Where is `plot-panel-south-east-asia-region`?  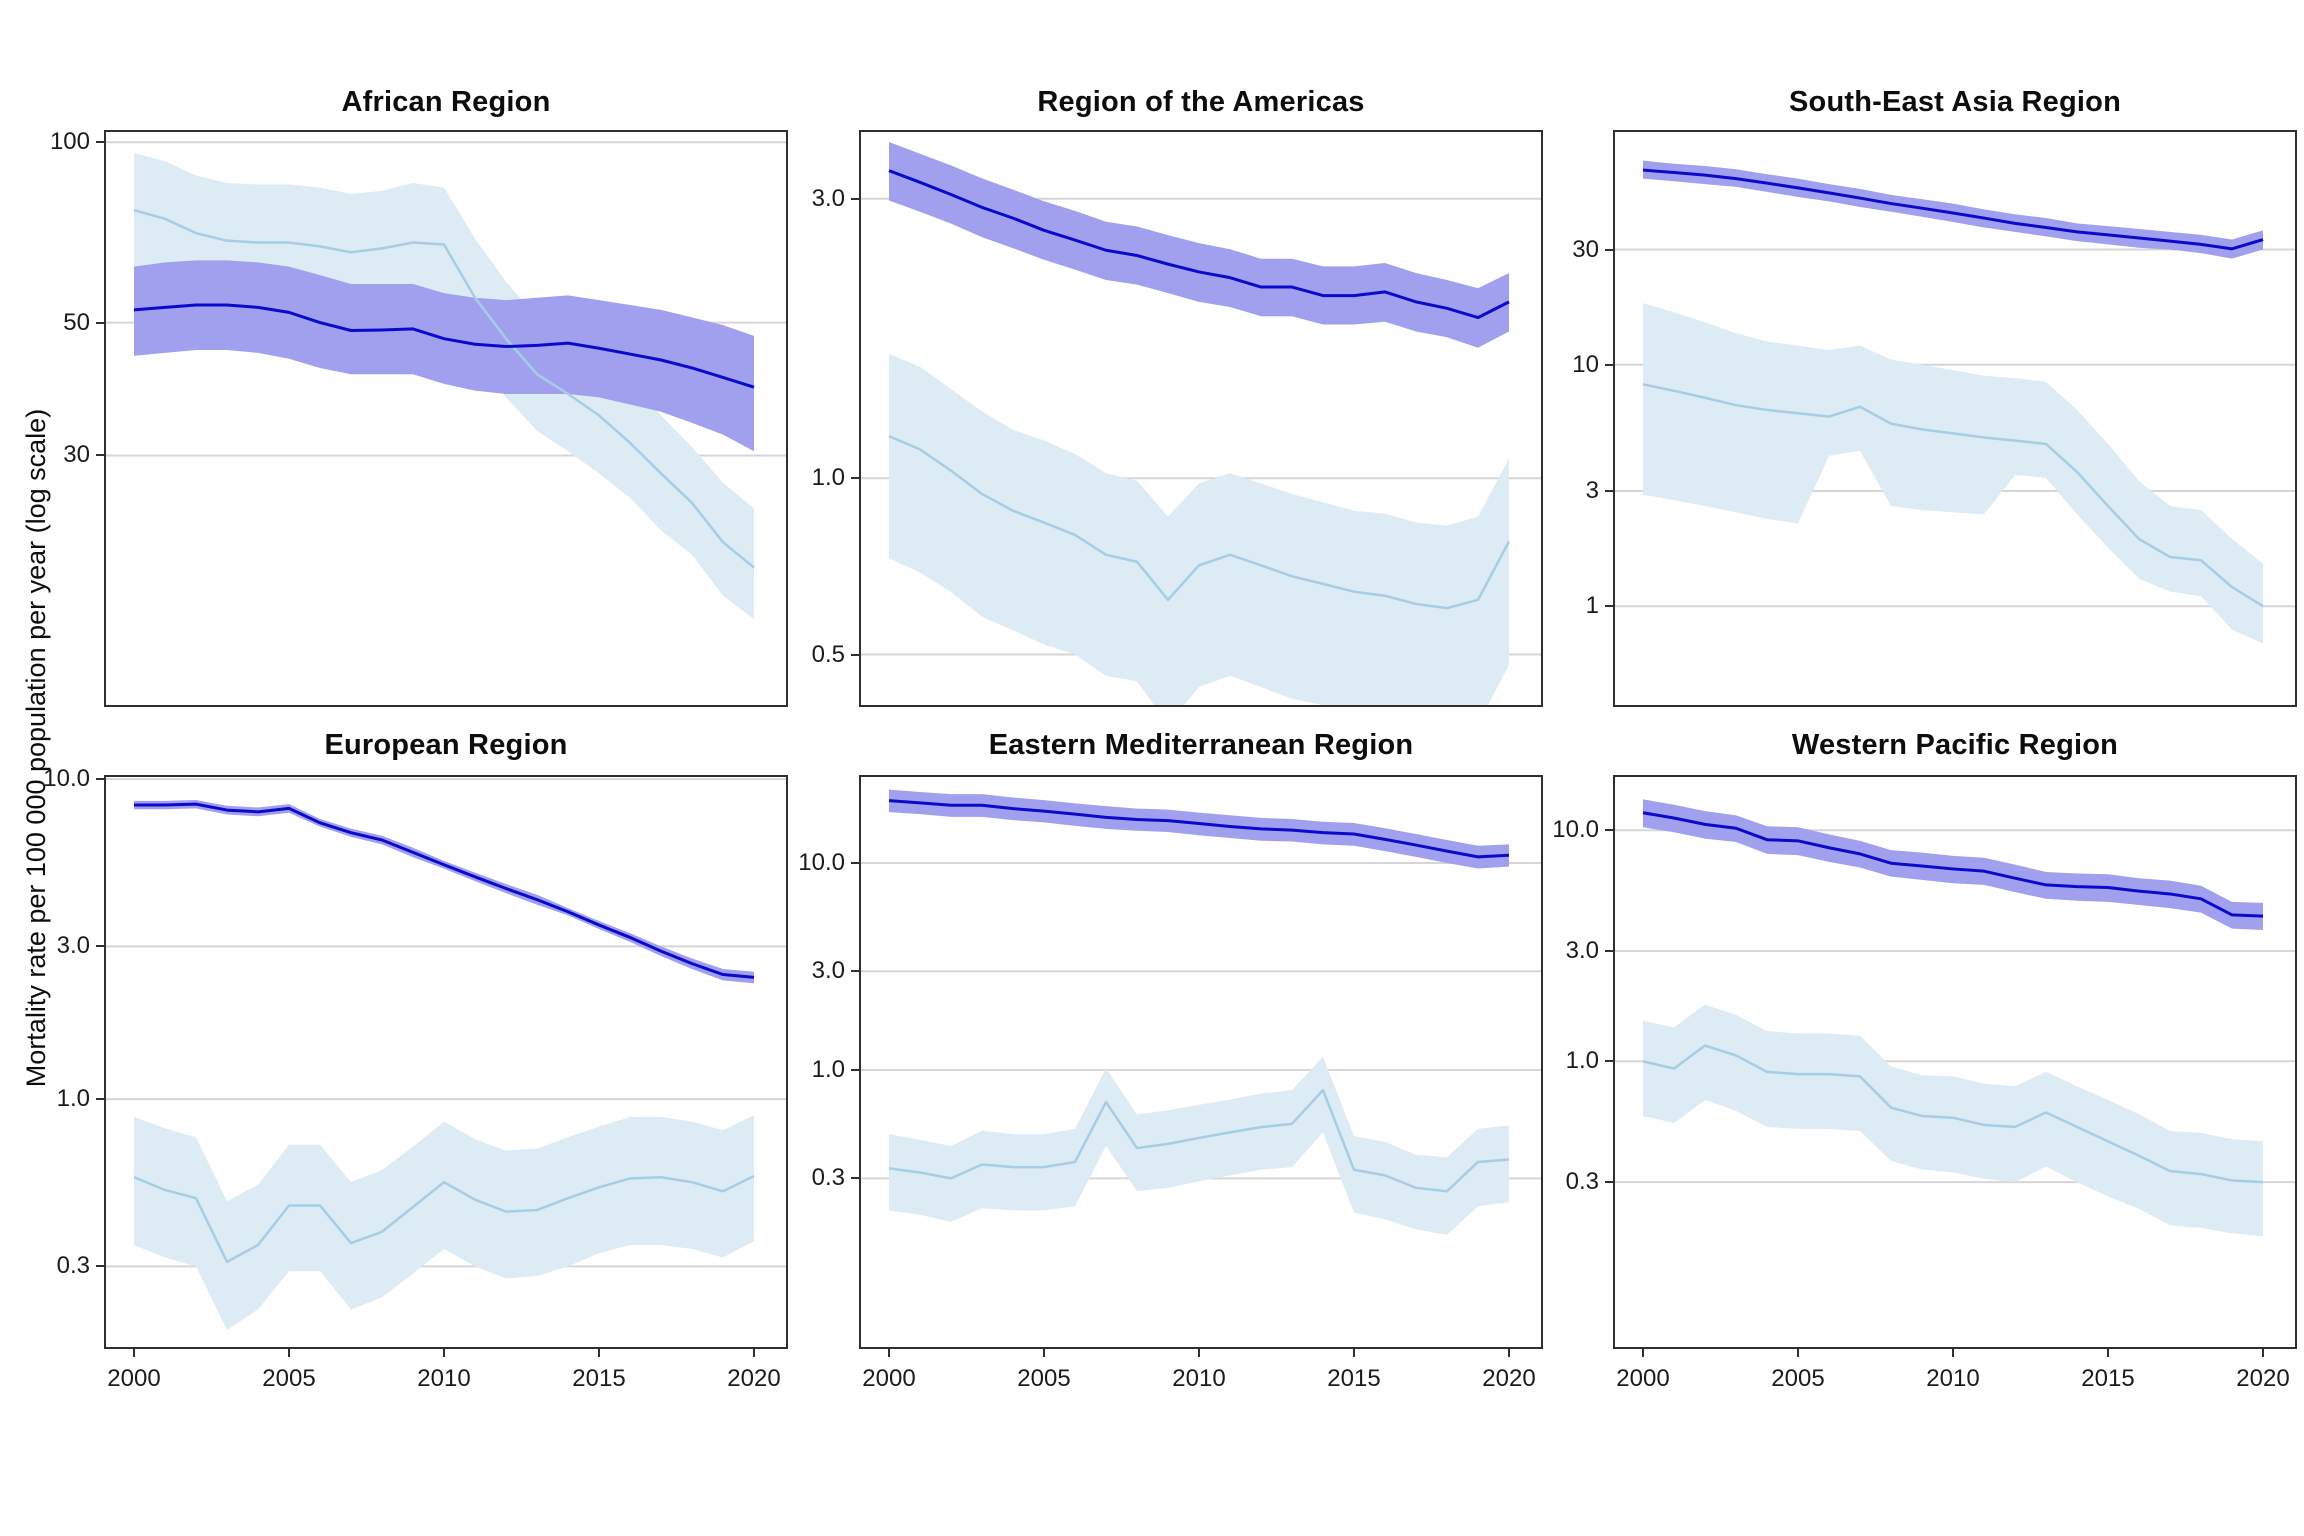 plot-panel-south-east-asia-region is located at coordinates (1955, 418).